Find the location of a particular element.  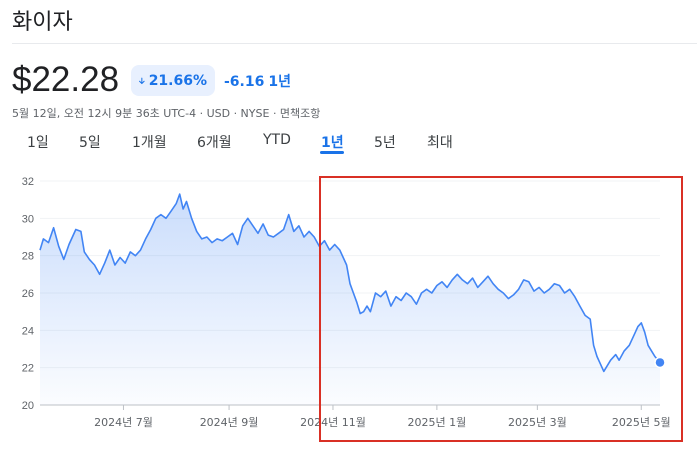

percent-change-badge: 21.66% is located at coordinates (173, 80).